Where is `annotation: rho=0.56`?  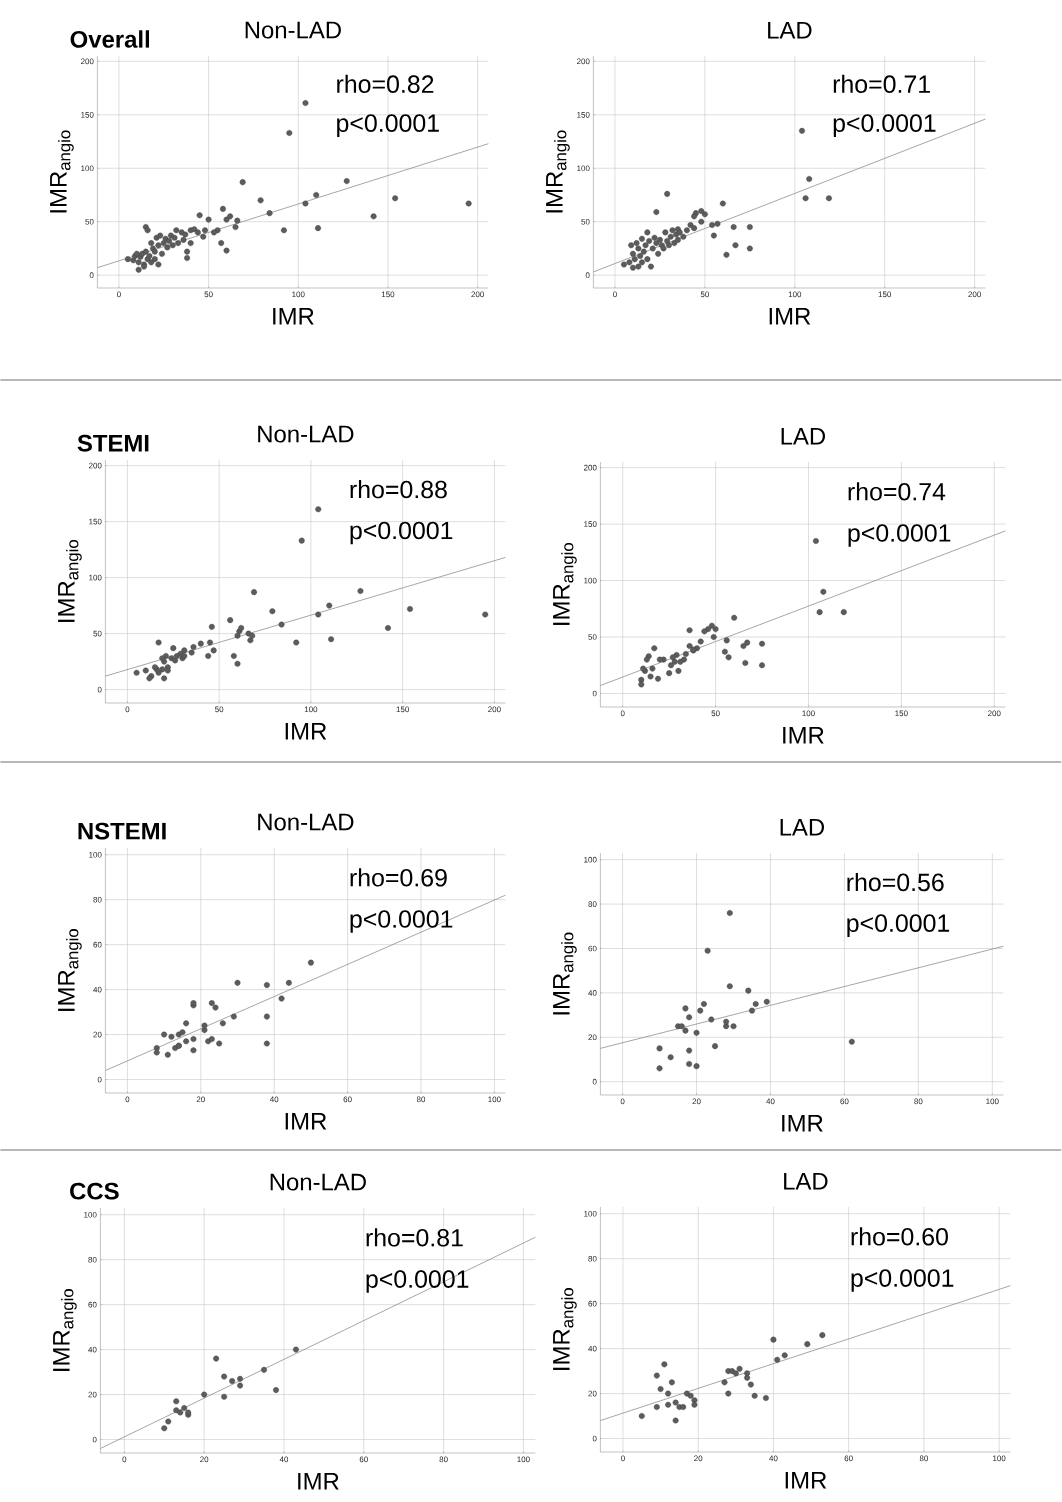 annotation: rho=0.56 is located at coordinates (895, 882).